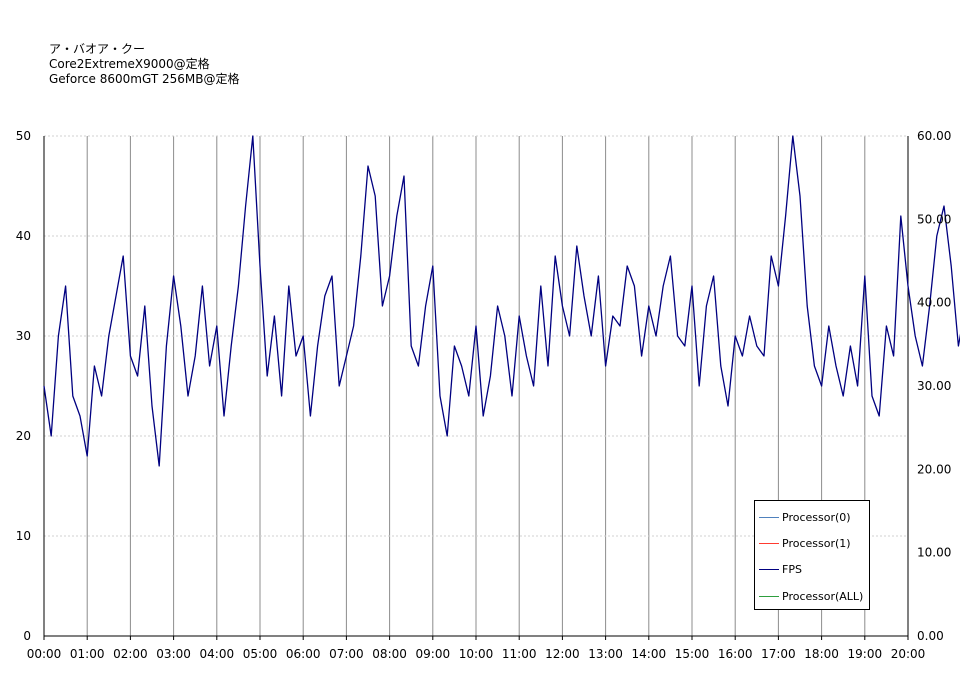 The width and height of the screenshot is (960, 678). What do you see at coordinates (780, 569) in the screenshot?
I see `legend-item-fps: FPS` at bounding box center [780, 569].